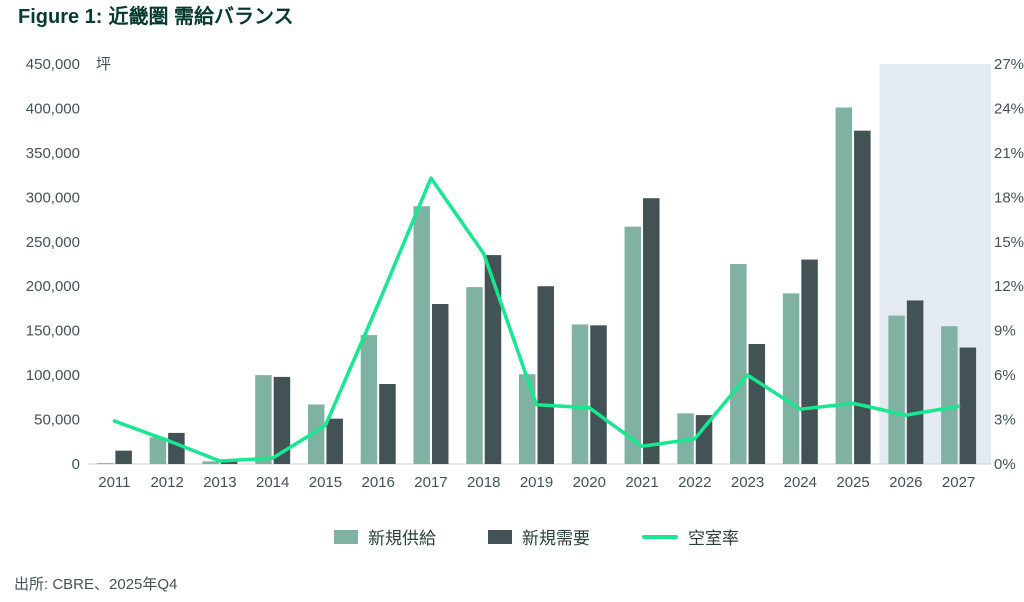 The image size is (1024, 602). Describe the element at coordinates (747, 482) in the screenshot. I see `x-axis-label-2023: 2023` at that location.